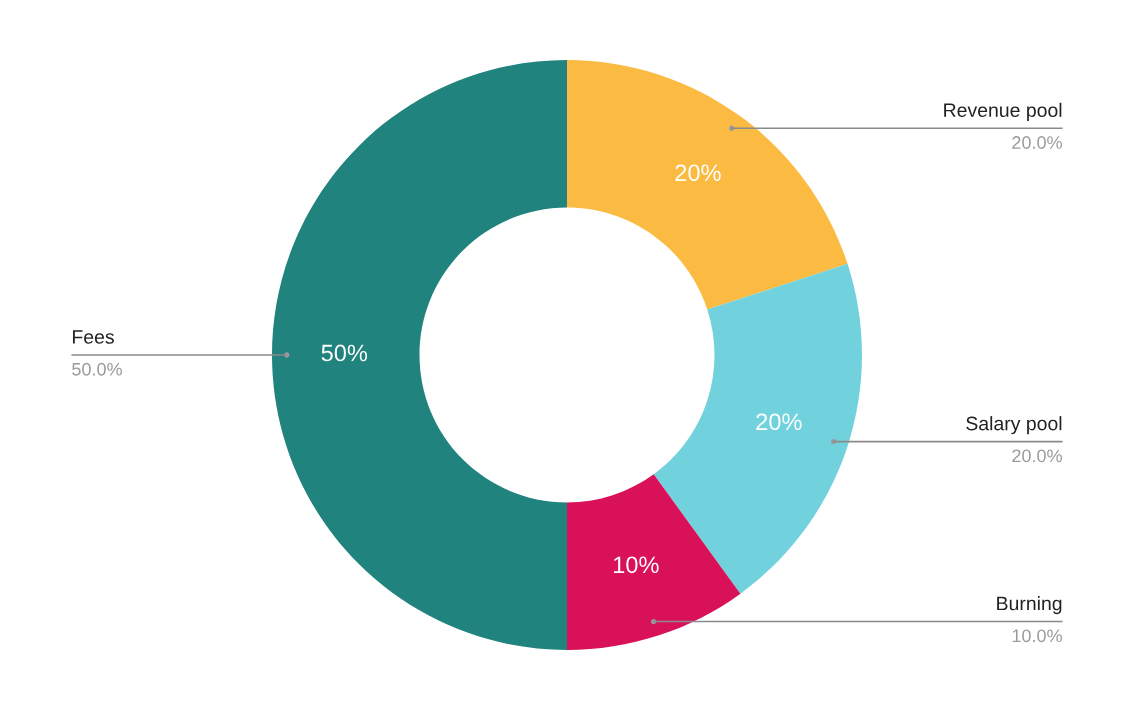 This screenshot has height=718, width=1133. Describe the element at coordinates (97, 369) in the screenshot. I see `text: 50.0%` at that location.